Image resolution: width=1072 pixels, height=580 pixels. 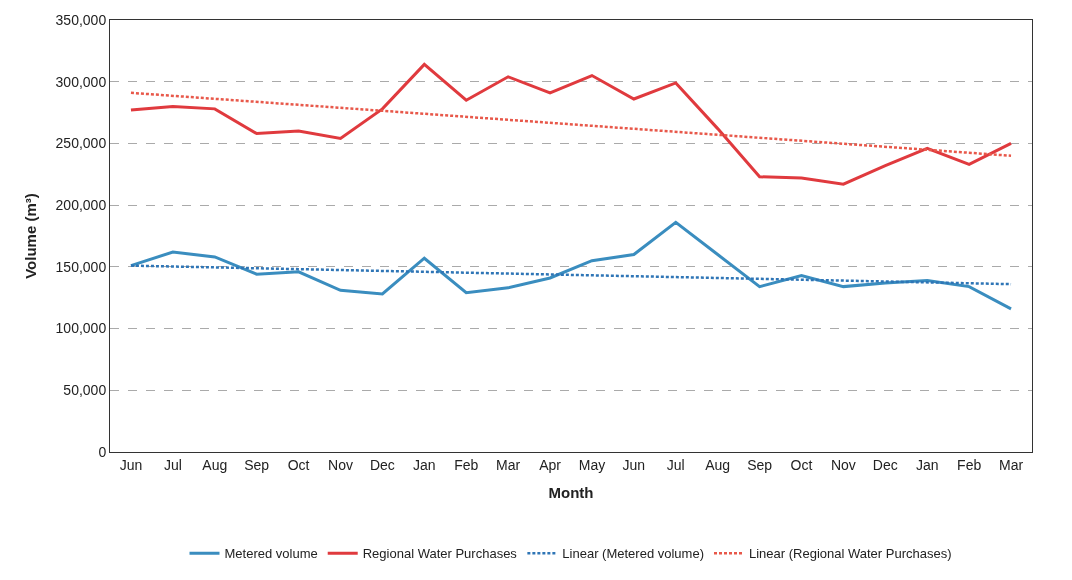 What do you see at coordinates (102, 451) in the screenshot?
I see `y-tick-label: 0` at bounding box center [102, 451].